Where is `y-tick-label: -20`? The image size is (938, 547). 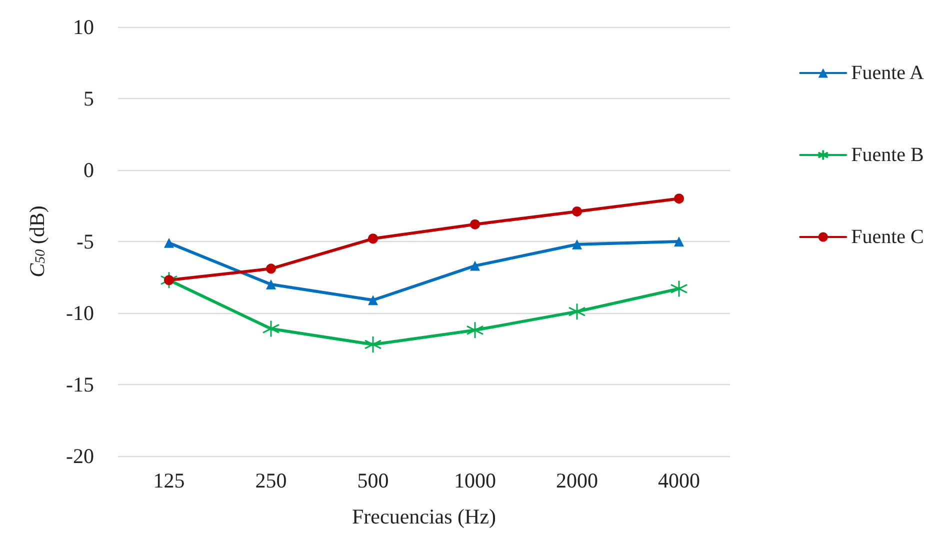
y-tick-label: -20 is located at coordinates (80, 456).